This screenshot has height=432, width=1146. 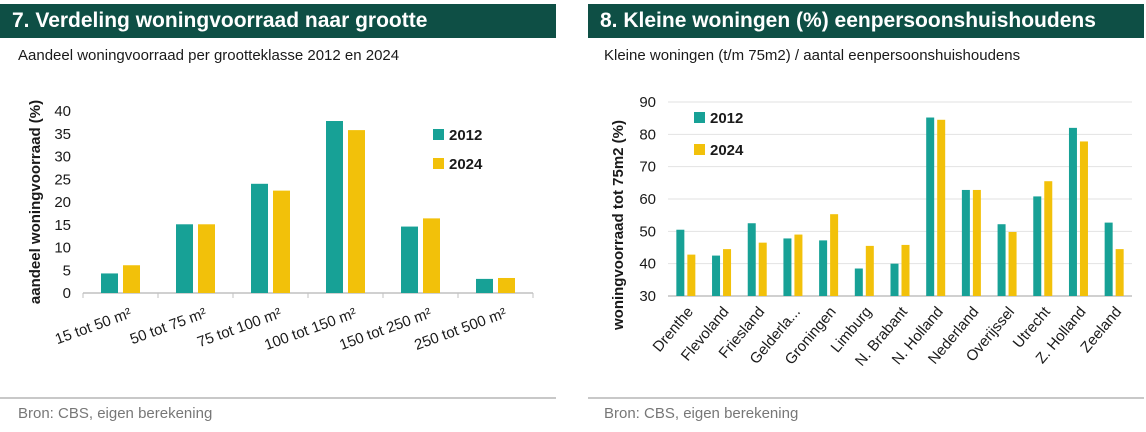 What do you see at coordinates (93, 326) in the screenshot?
I see `x-tick-label: 15 tot 50 m²` at bounding box center [93, 326].